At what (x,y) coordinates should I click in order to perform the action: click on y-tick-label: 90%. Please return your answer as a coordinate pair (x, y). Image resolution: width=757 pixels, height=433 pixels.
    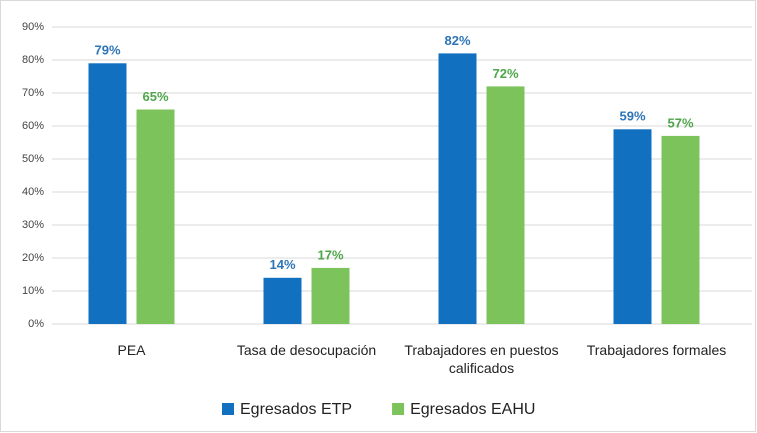
    Looking at the image, I should click on (33, 27).